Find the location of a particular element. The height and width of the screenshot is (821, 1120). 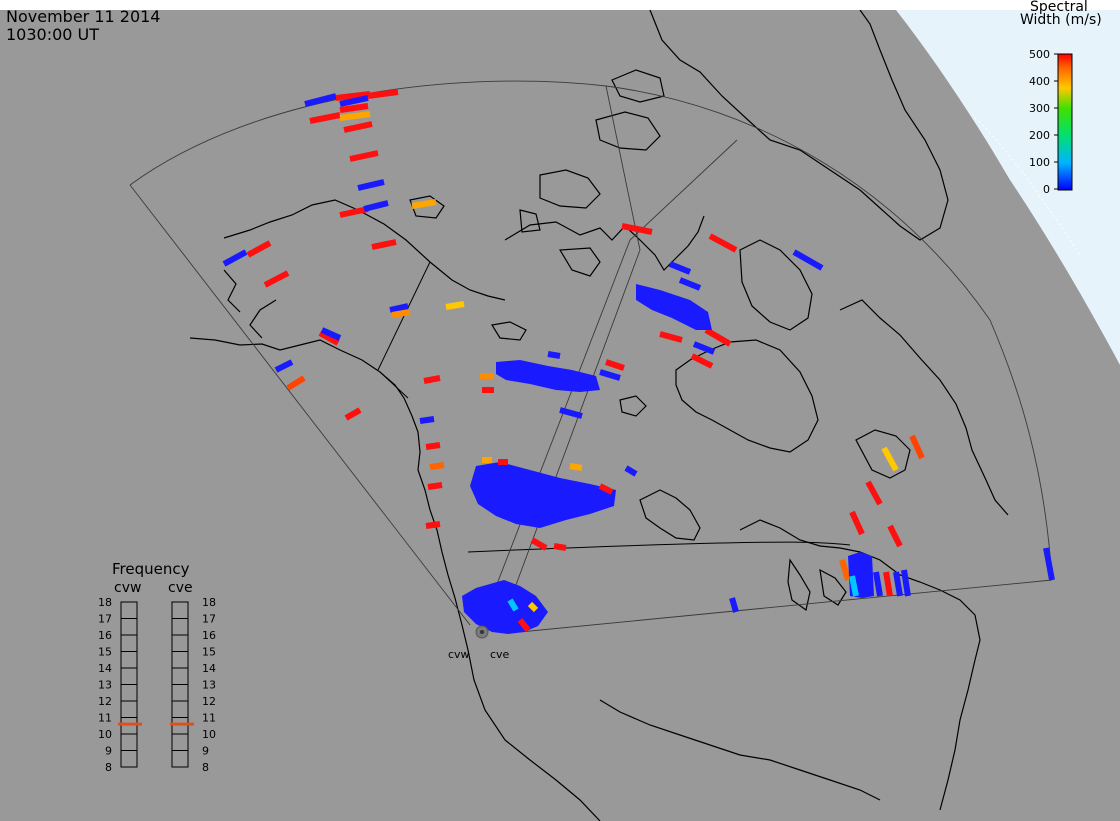

frequency-tick-left: 9 is located at coordinates (108, 751).